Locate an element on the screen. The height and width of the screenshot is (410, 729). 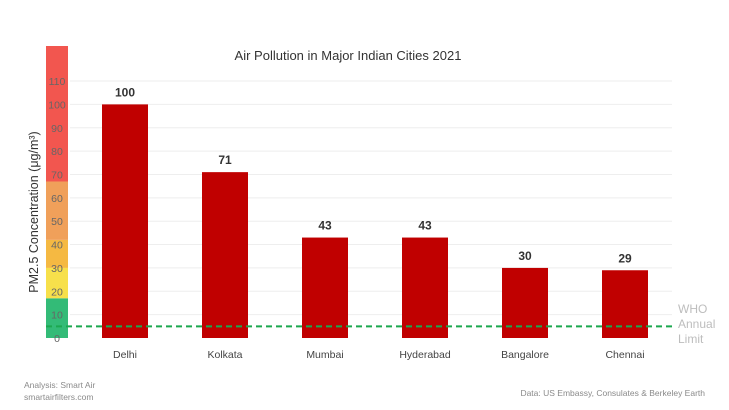
y-tick-label: 70 is located at coordinates (57, 175).